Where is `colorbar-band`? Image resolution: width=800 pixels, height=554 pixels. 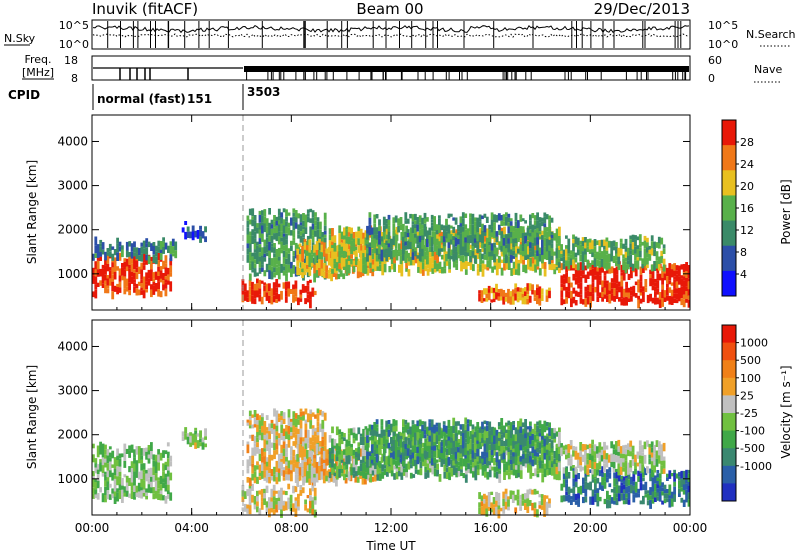 colorbar-band is located at coordinates (729, 474).